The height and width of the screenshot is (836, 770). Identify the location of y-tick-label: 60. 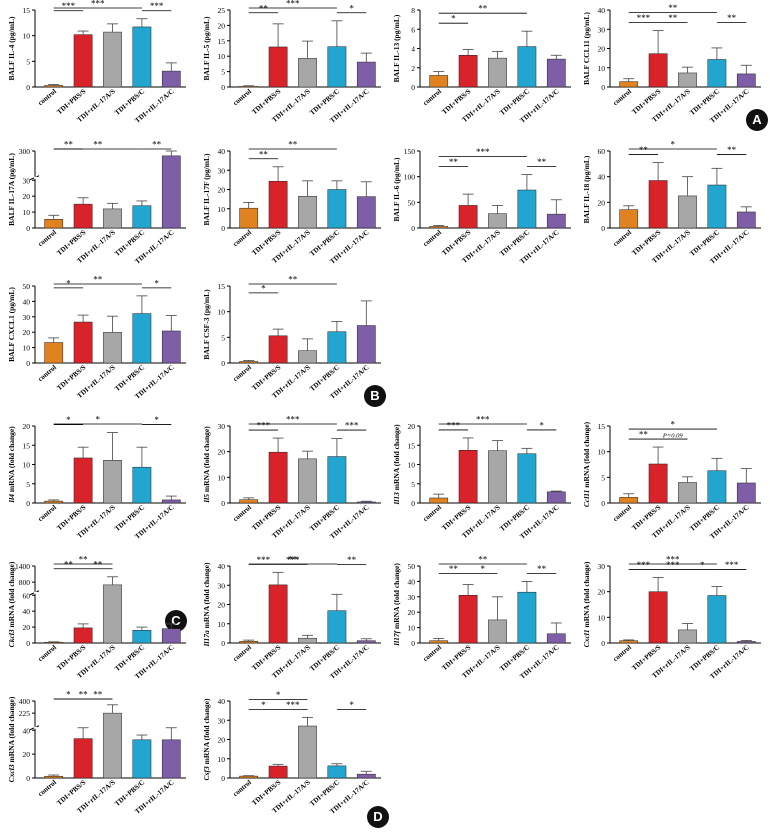
(602, 151).